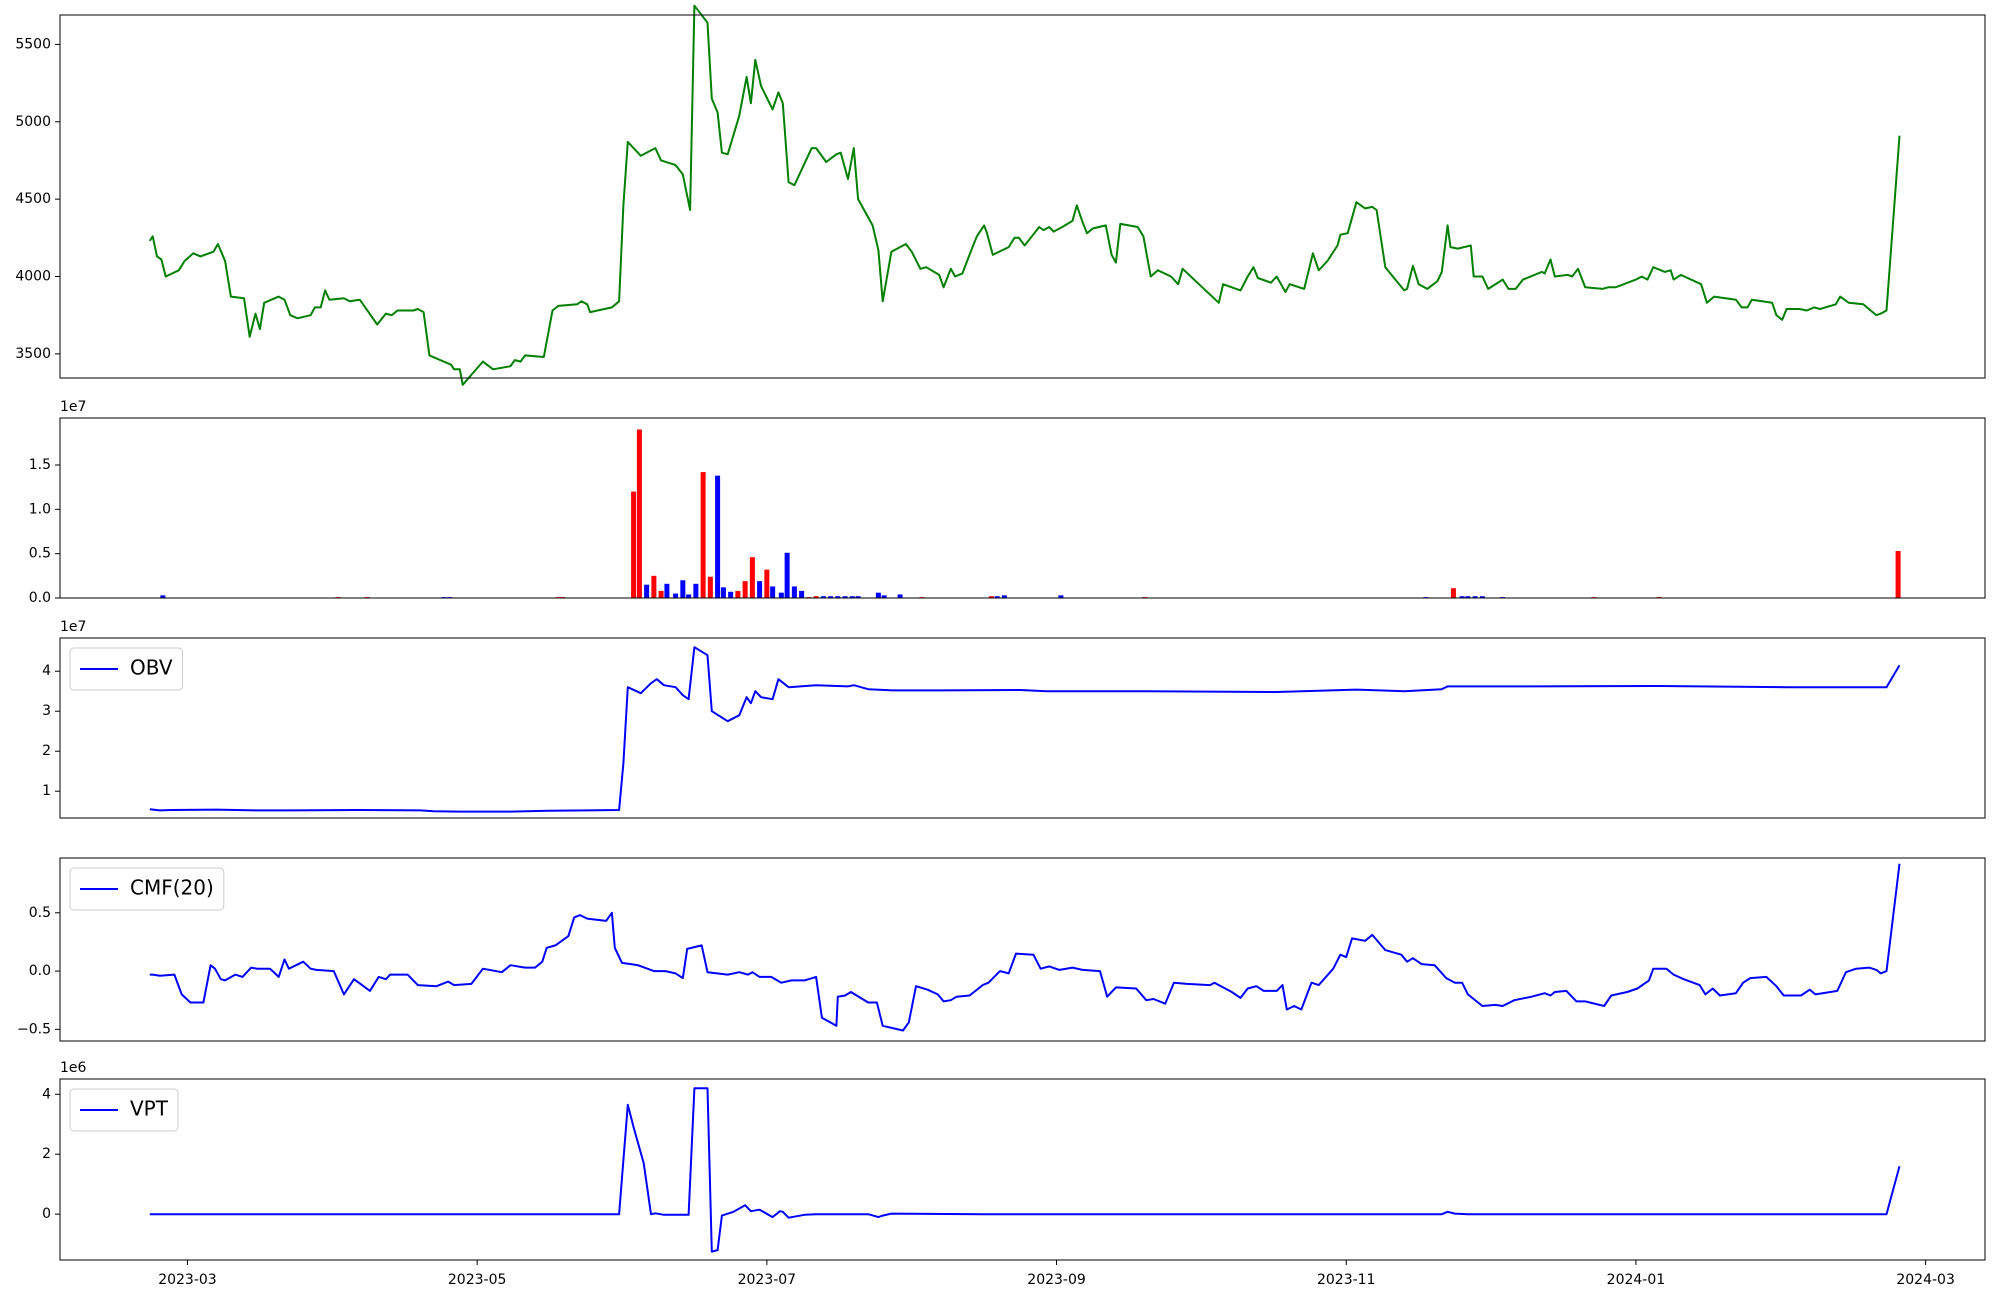 This screenshot has height=1300, width=2000. I want to click on x-tick-label: 2023-03, so click(187, 1280).